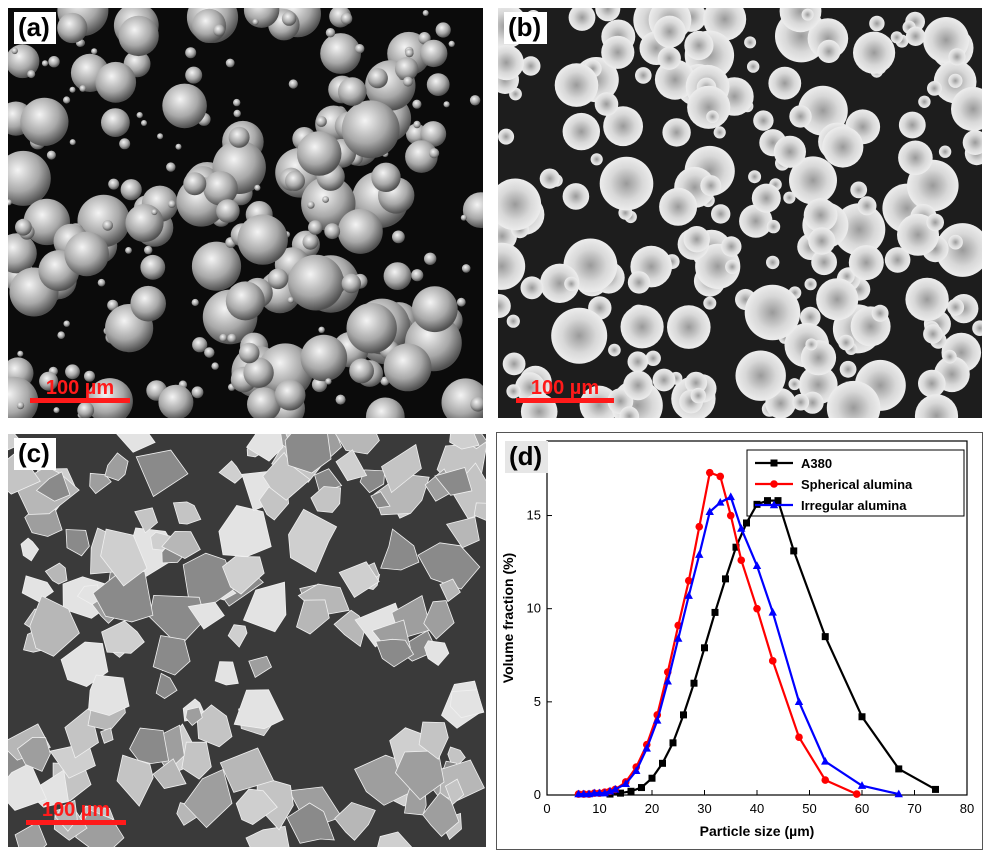 The height and width of the screenshot is (857, 992). What do you see at coordinates (773, 647) in the screenshot?
I see `series-line-a380` at bounding box center [773, 647].